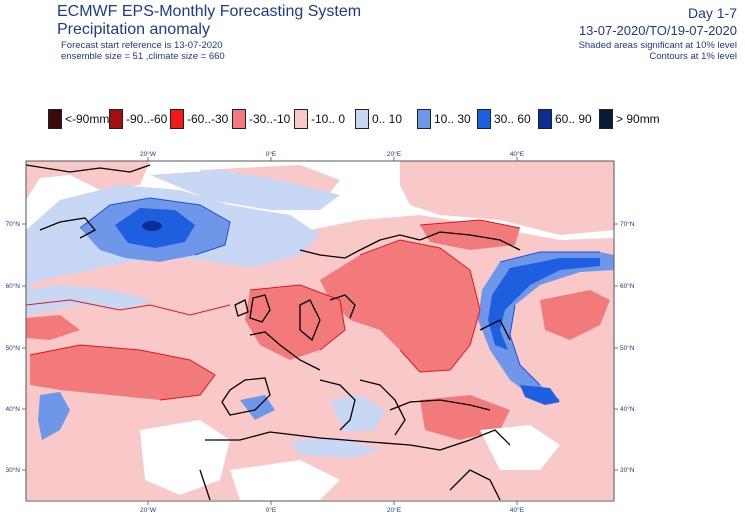 The image size is (745, 516). What do you see at coordinates (394, 154) in the screenshot?
I see `lon-label-top: 20°E` at bounding box center [394, 154].